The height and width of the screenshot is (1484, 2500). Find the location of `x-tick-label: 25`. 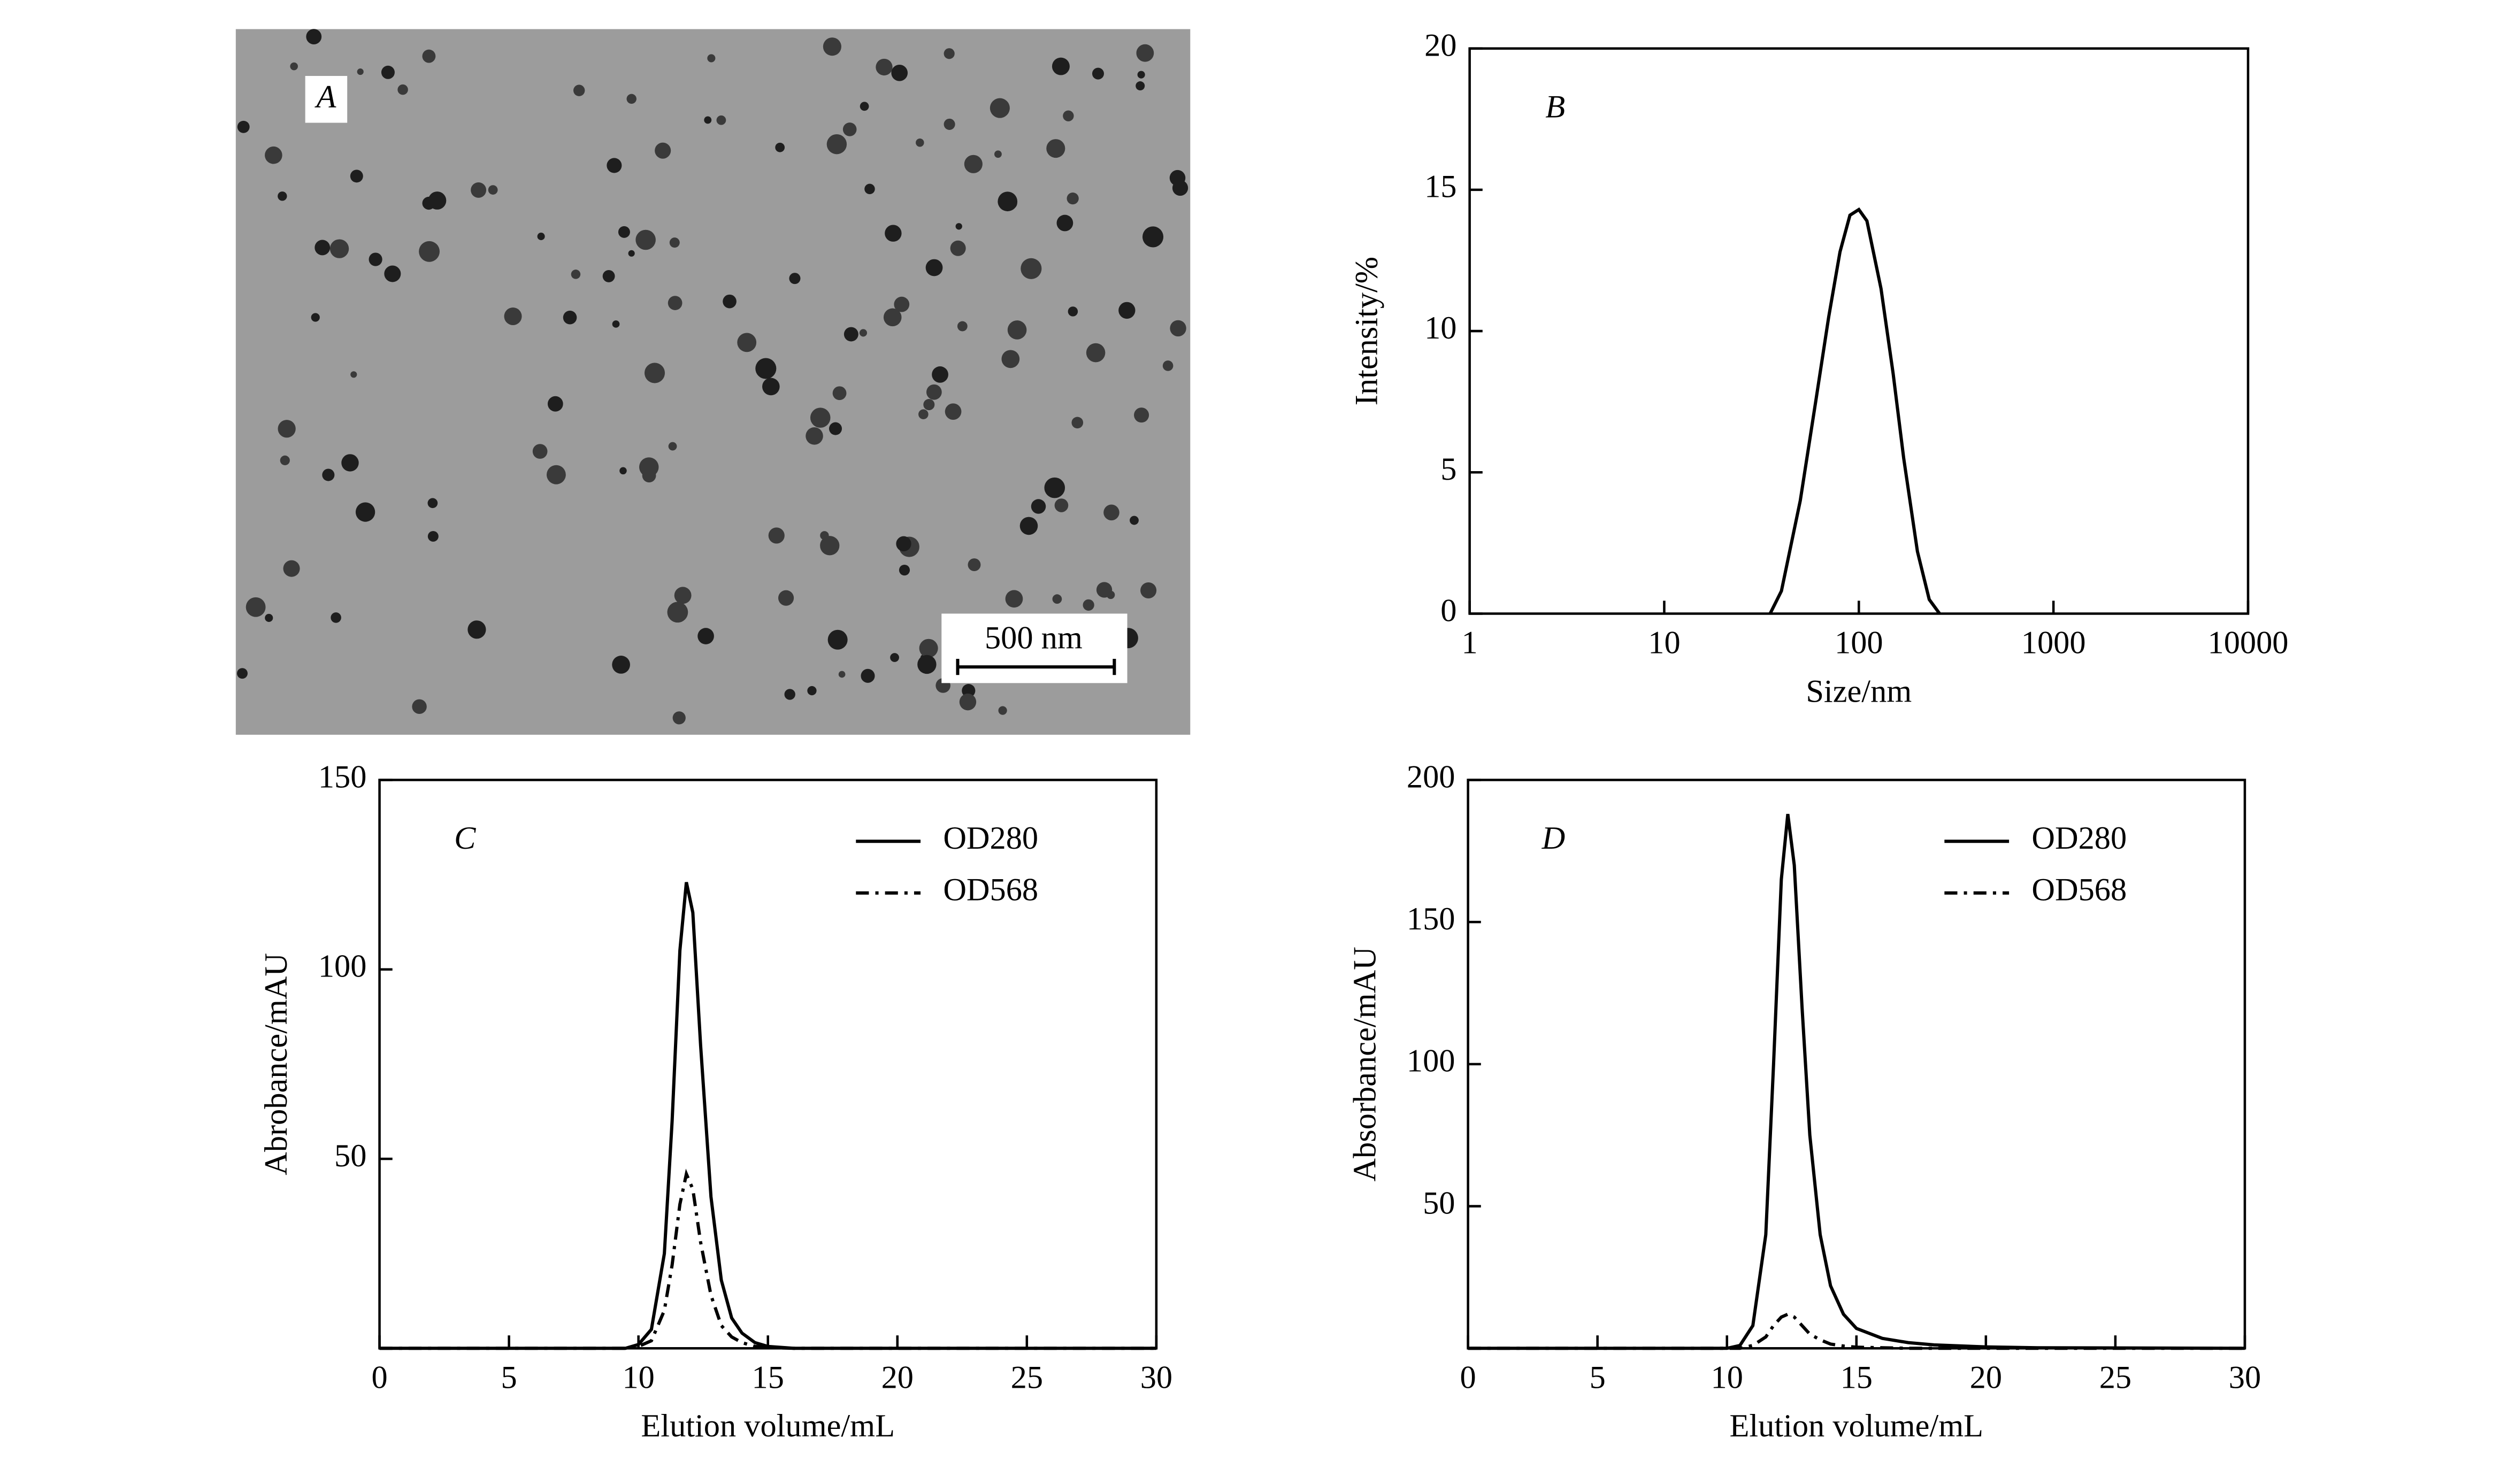

x-tick-label: 25 is located at coordinates (1027, 1378).